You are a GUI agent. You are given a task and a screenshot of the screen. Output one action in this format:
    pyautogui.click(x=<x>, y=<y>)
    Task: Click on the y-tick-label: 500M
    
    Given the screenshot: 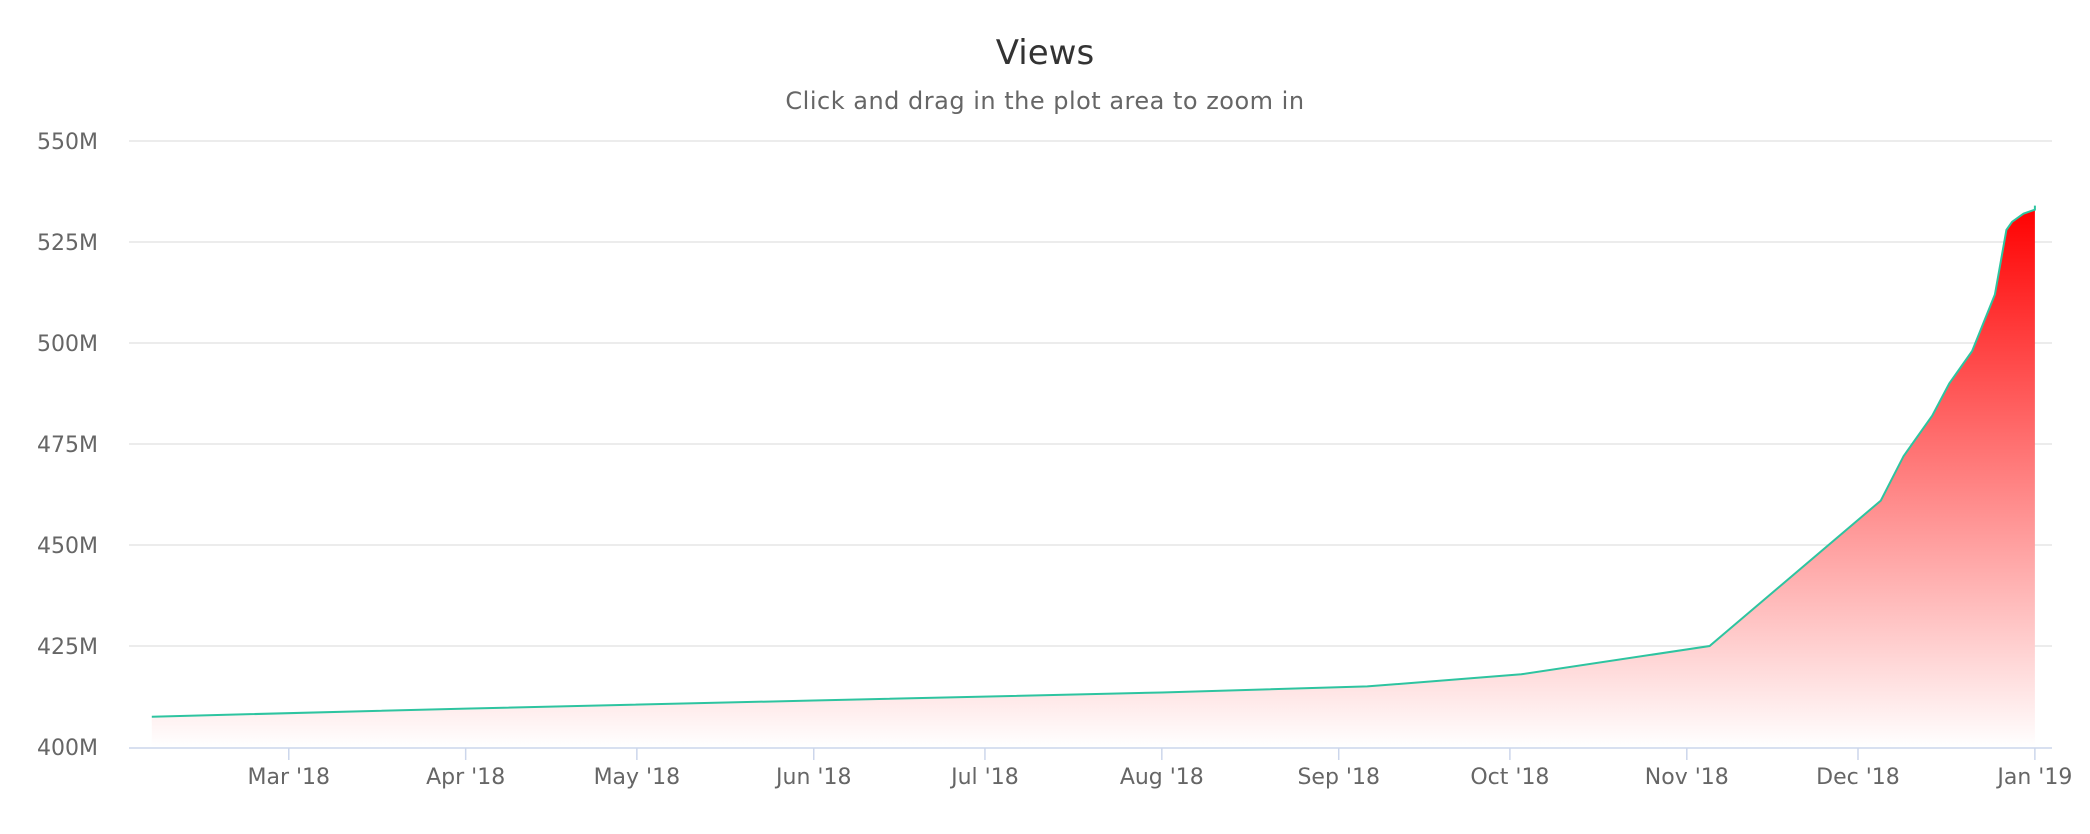 What is the action you would take?
    pyautogui.click(x=67, y=344)
    